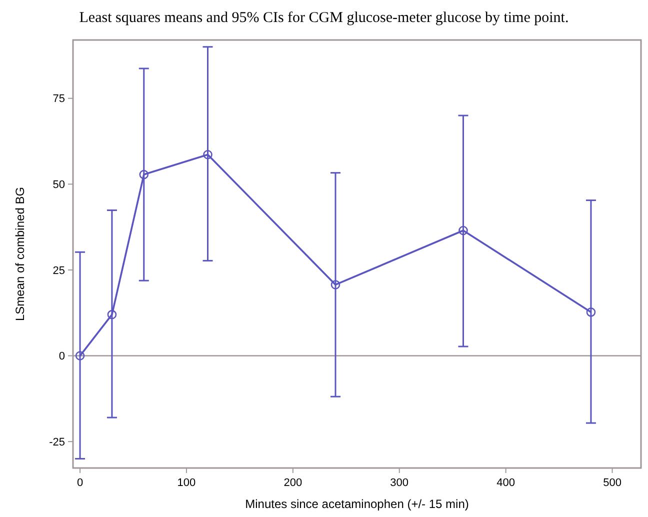 The height and width of the screenshot is (517, 648). Describe the element at coordinates (61, 356) in the screenshot. I see `y-tick-label: 0` at that location.